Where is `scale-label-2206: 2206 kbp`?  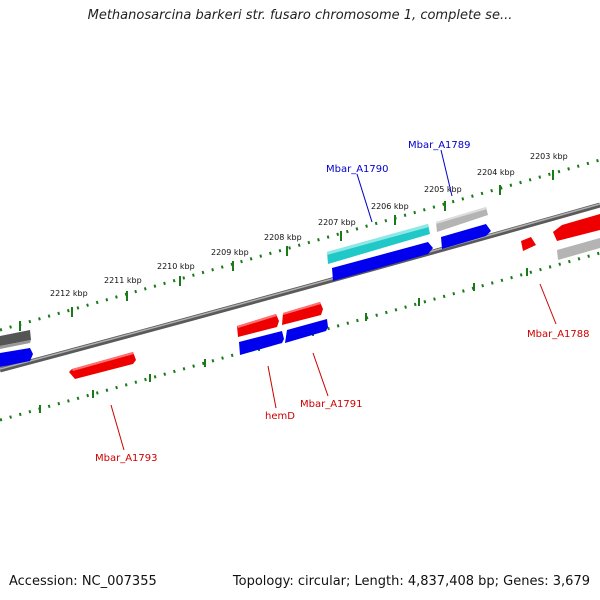
scale-label-2206: 2206 kbp is located at coordinates (390, 206).